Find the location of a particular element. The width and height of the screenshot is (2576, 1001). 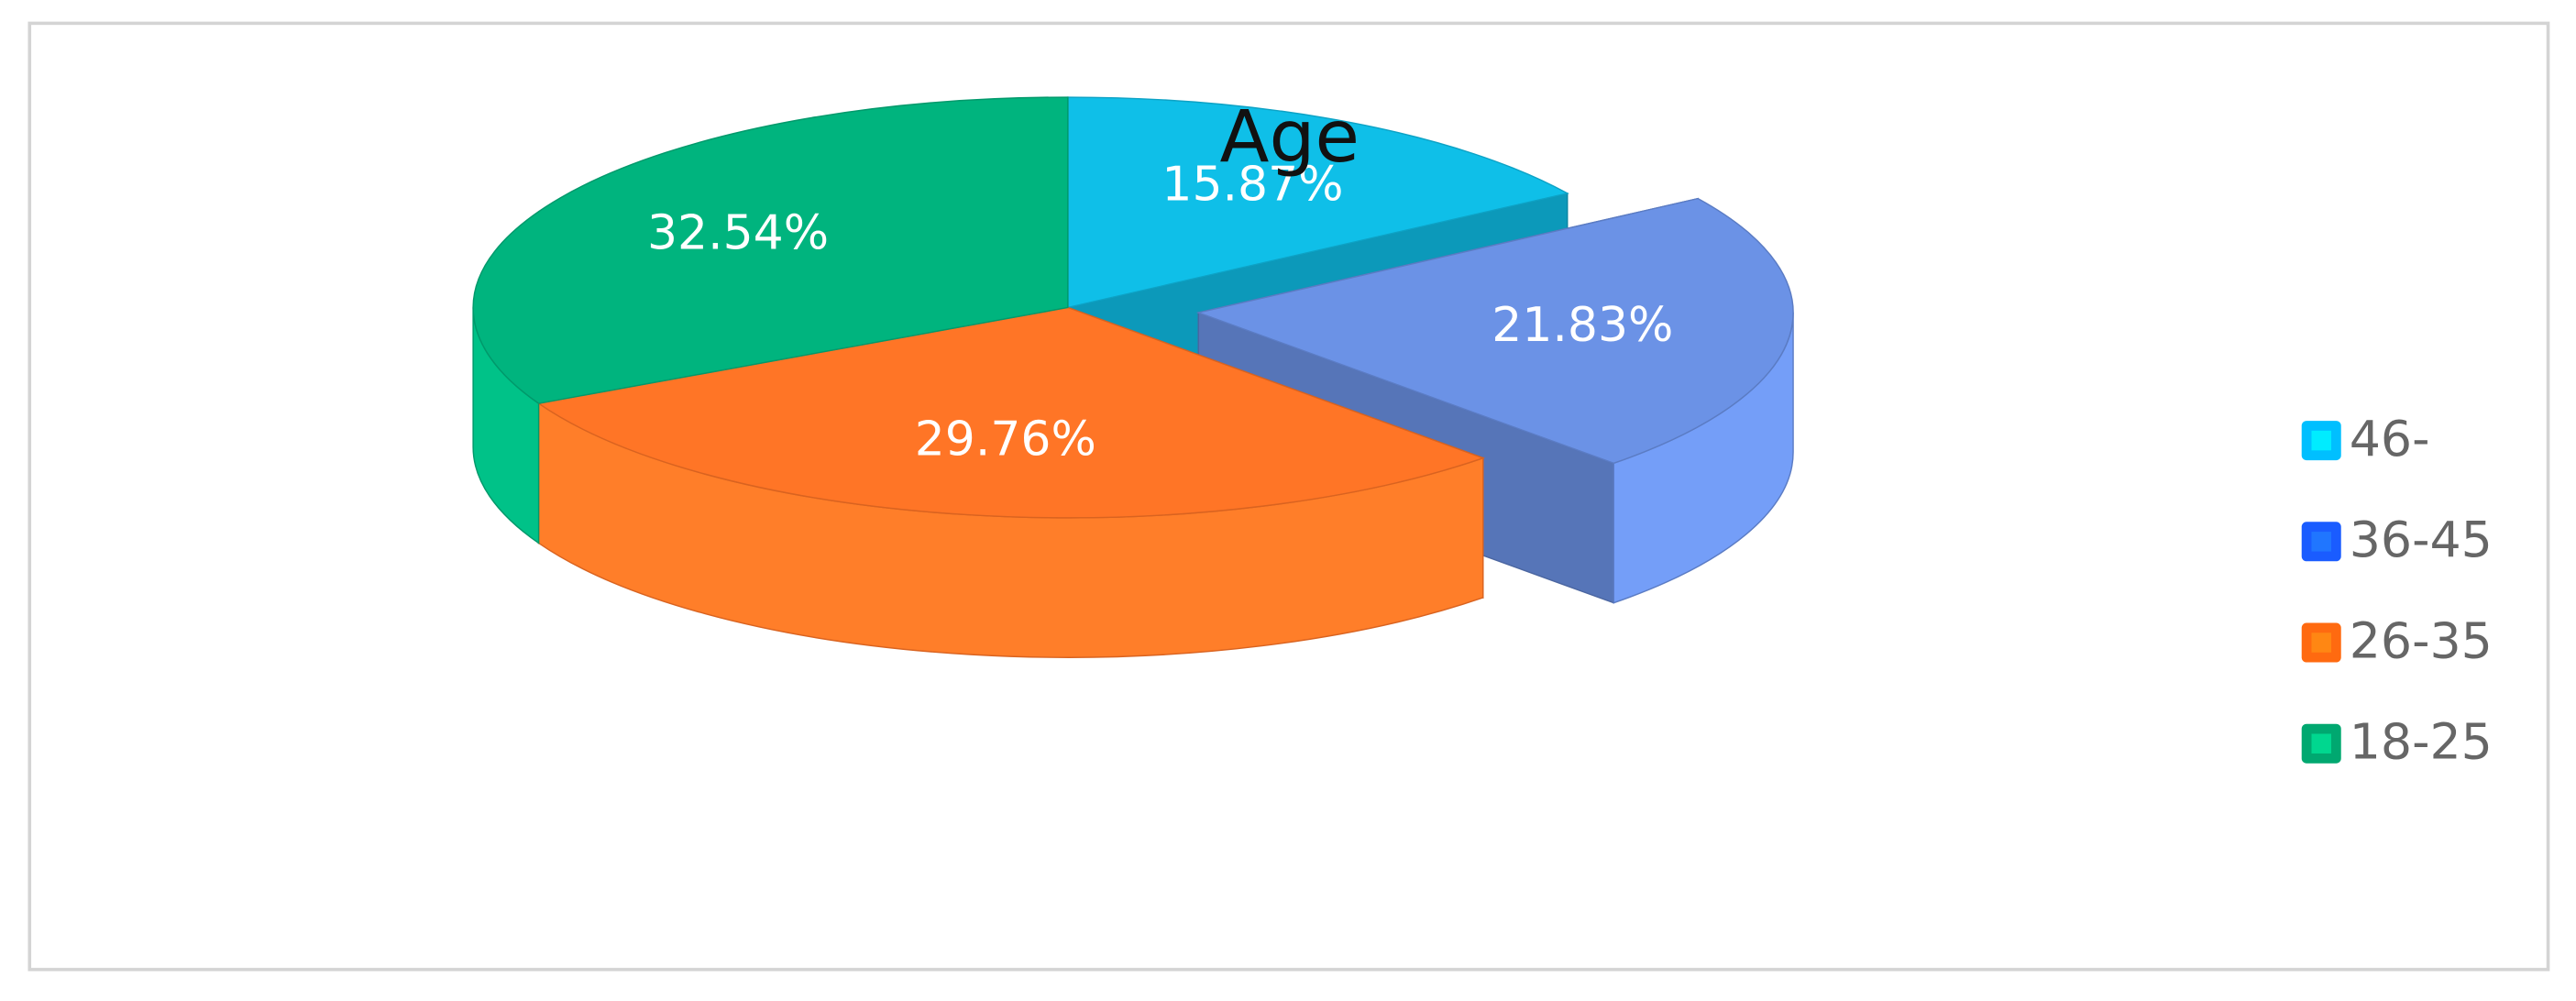

value-label: 29.76% is located at coordinates (1006, 440).